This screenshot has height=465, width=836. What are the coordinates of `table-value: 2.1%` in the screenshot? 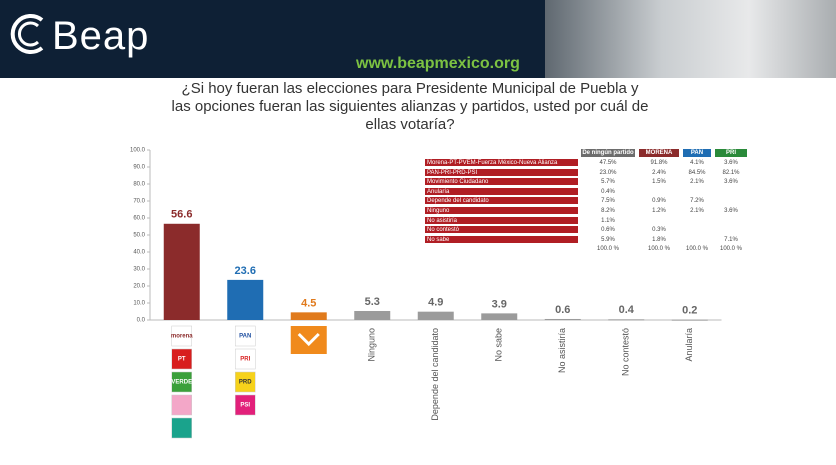 It's located at (697, 211).